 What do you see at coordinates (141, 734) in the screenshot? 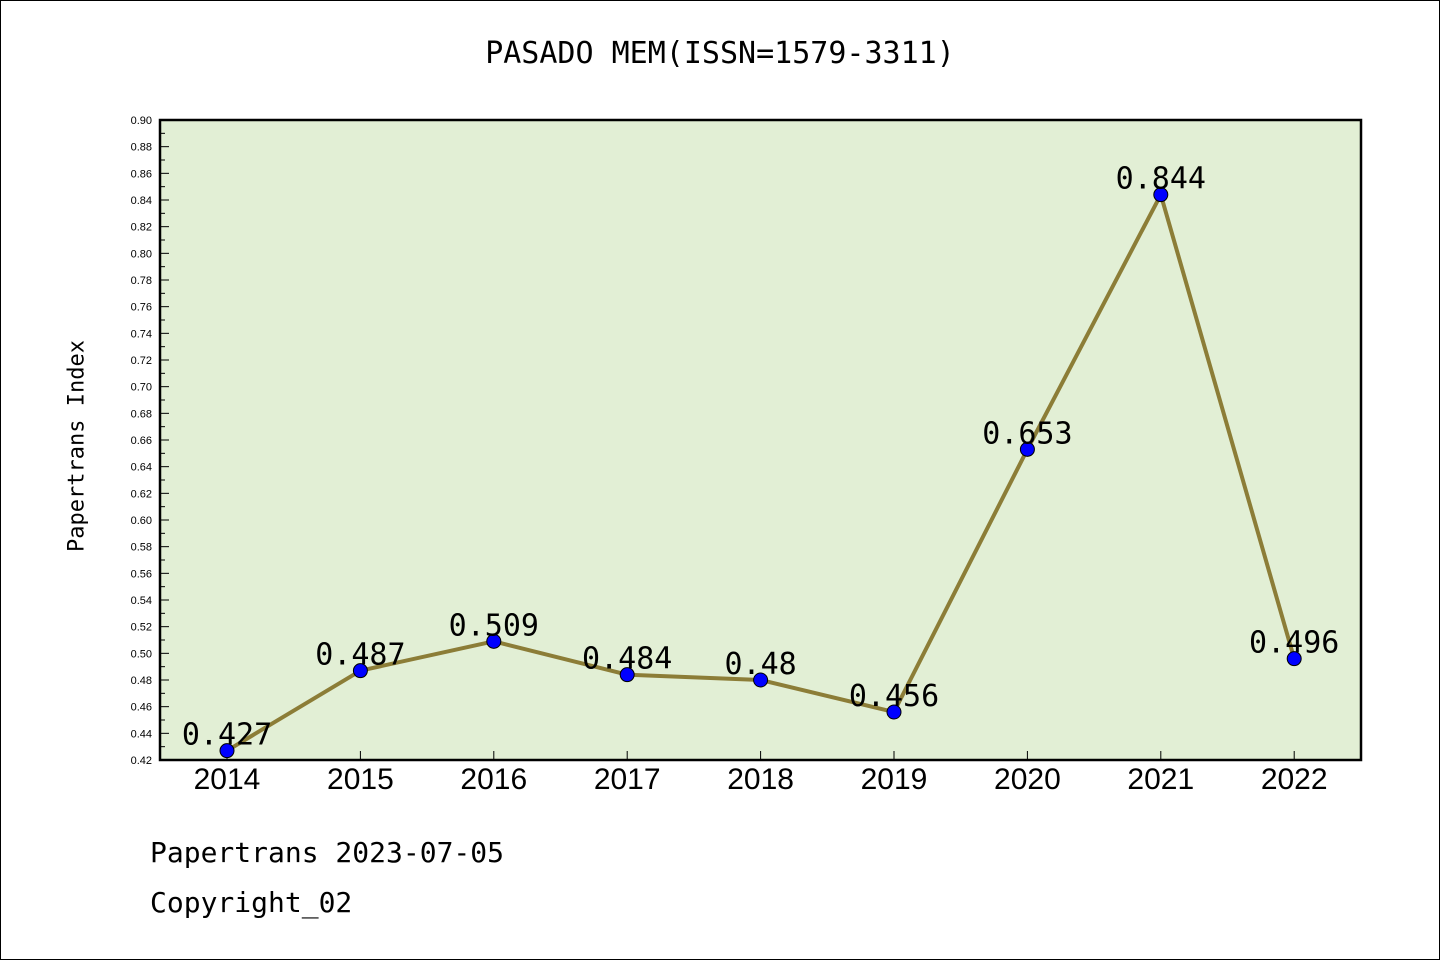
I see `y-tick-label: 0.44` at bounding box center [141, 734].